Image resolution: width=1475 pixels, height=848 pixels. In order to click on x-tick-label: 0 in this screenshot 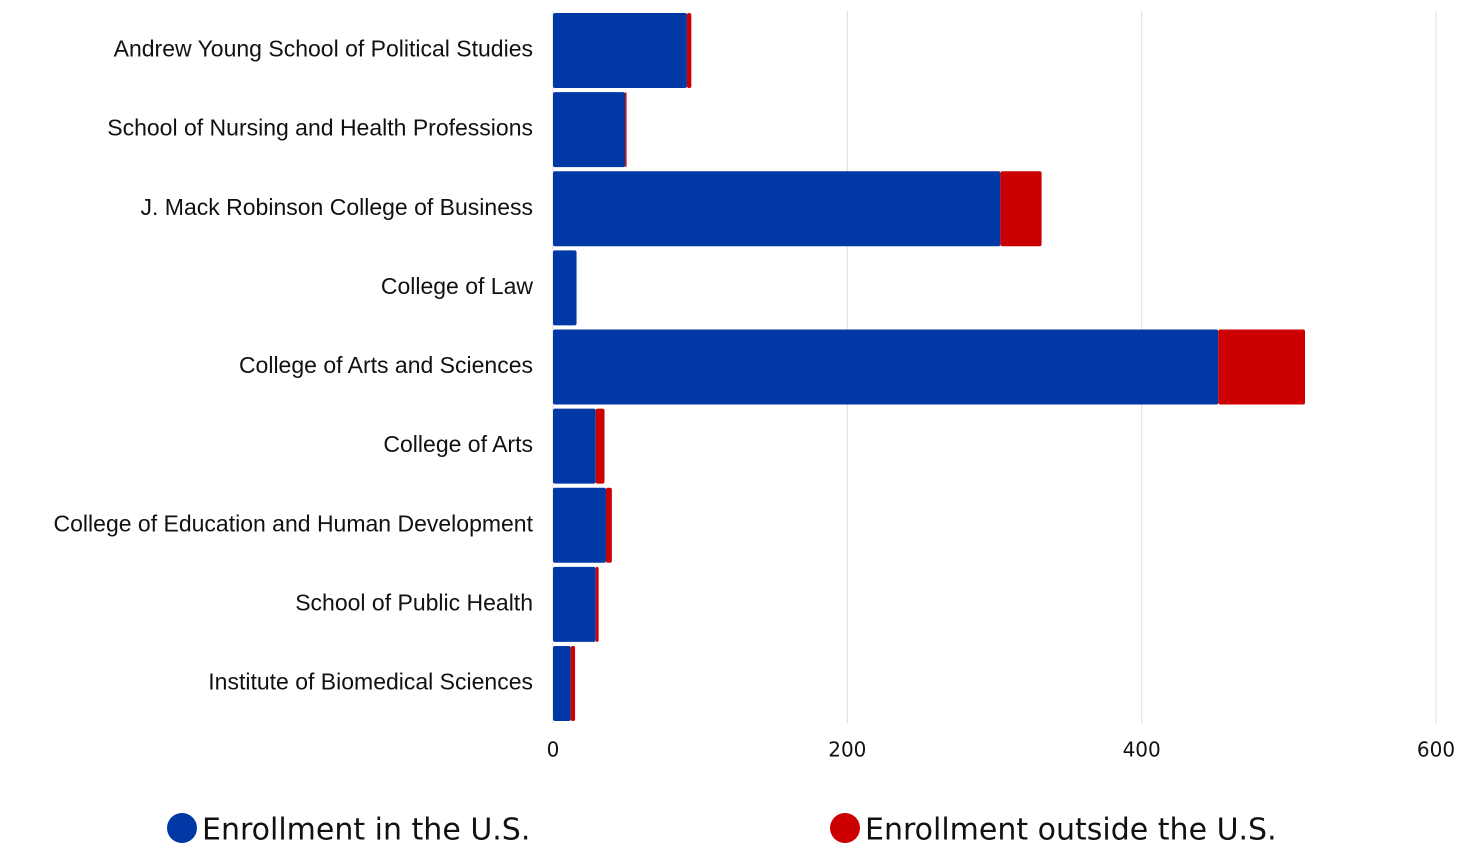, I will do `click(553, 750)`.